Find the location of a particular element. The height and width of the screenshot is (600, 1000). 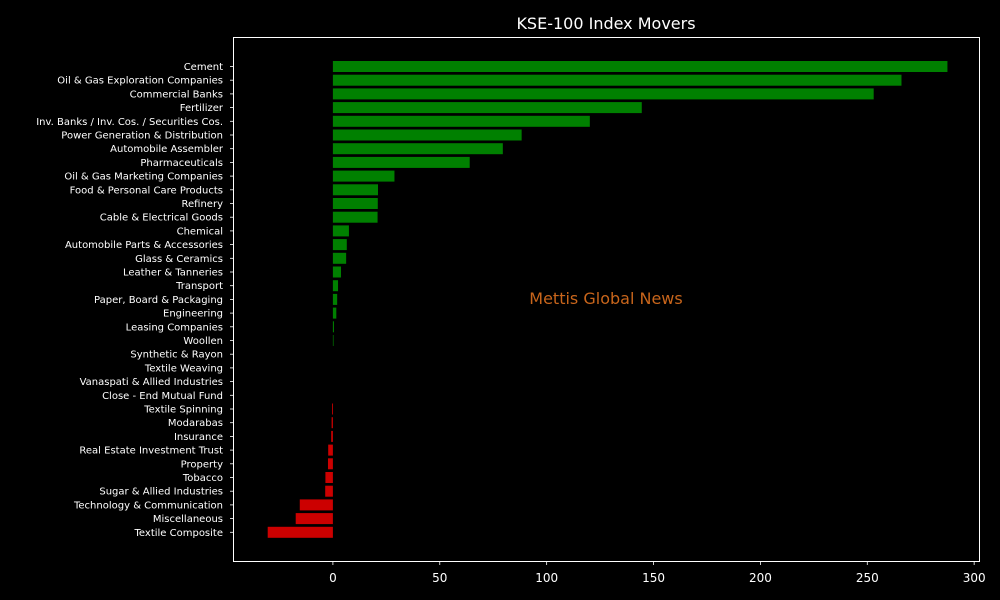

bar-leather-tanneries is located at coordinates (337, 272).